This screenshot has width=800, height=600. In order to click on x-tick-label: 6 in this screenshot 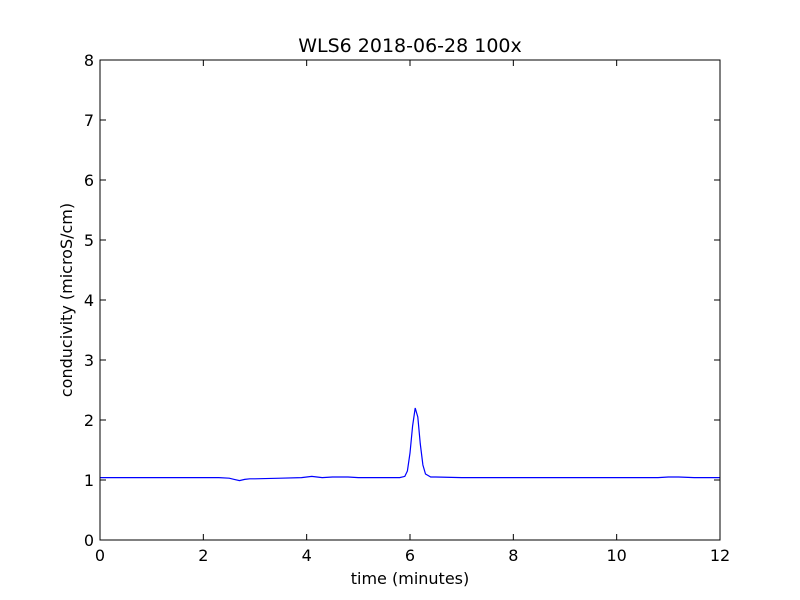, I will do `click(410, 555)`.